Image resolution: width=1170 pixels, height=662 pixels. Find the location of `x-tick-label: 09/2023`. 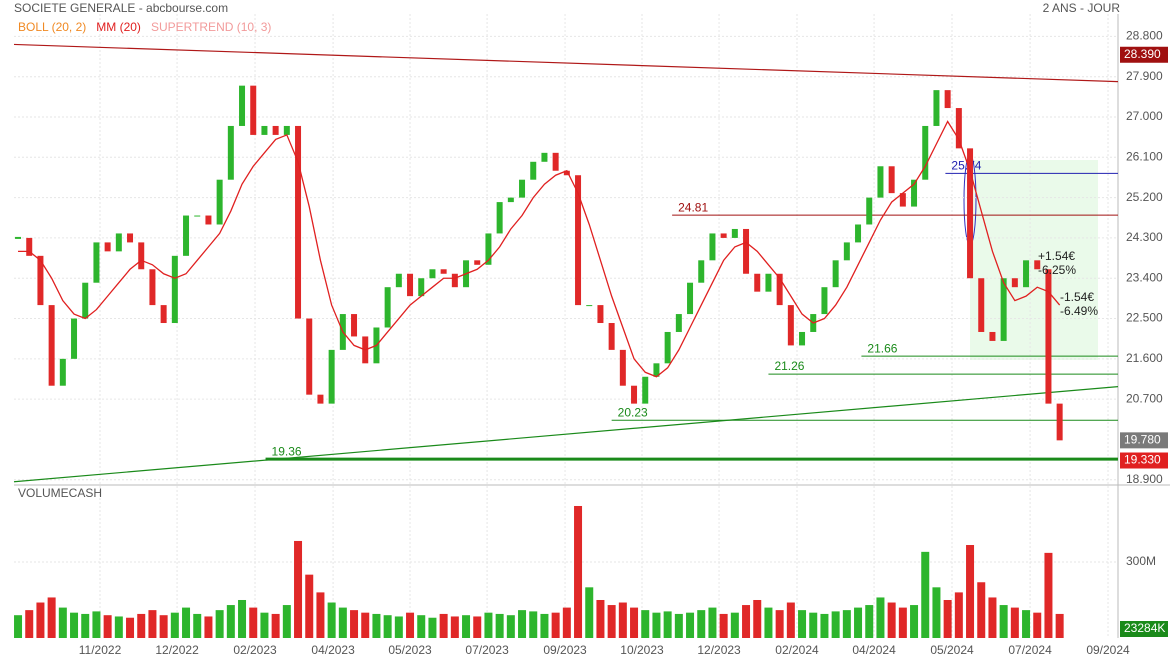

x-tick-label: 09/2023 is located at coordinates (565, 650).